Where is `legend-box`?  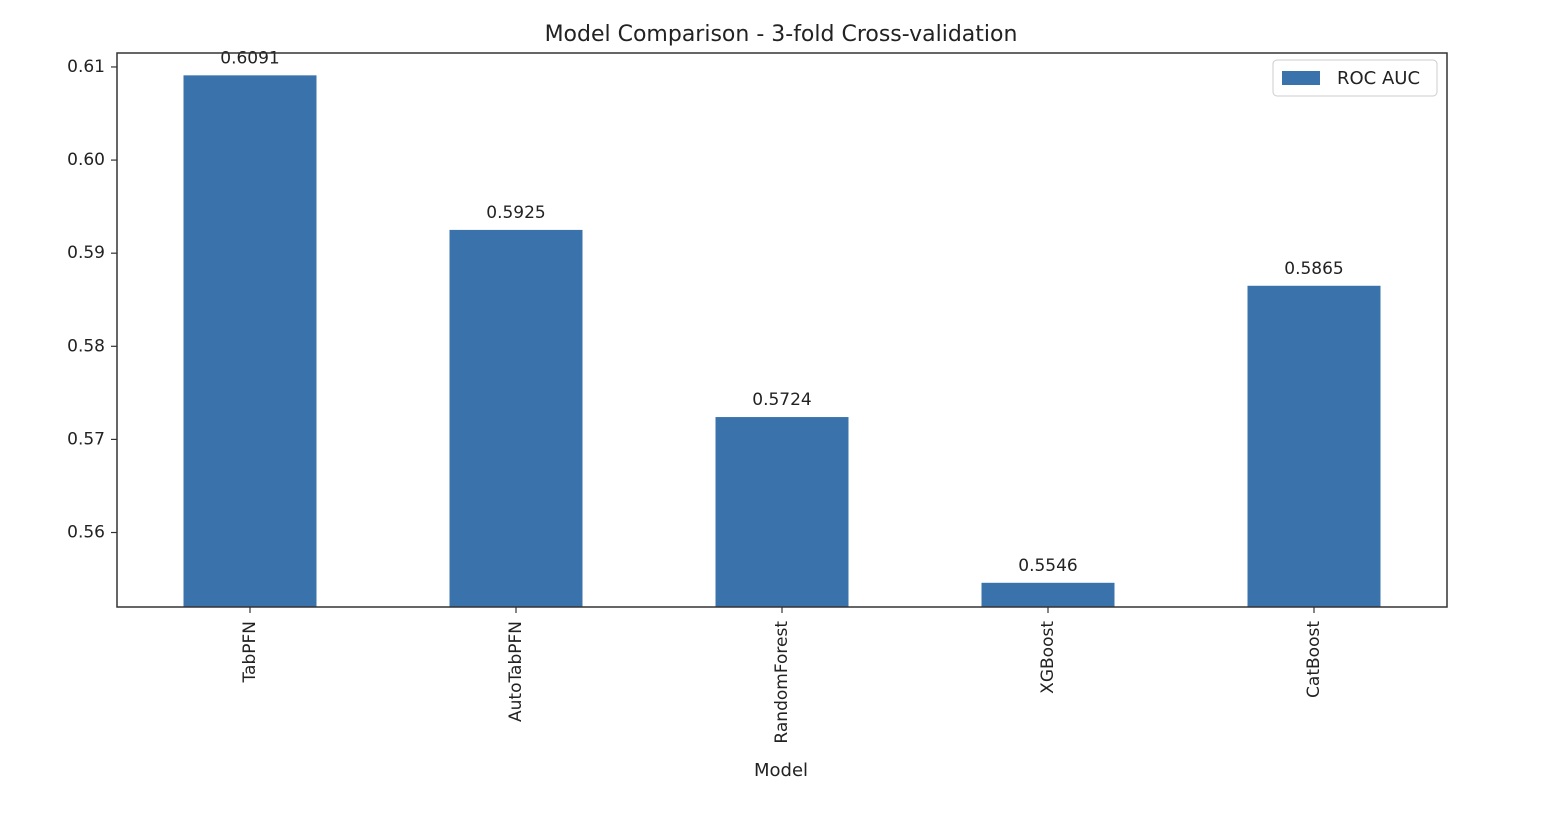
legend-box is located at coordinates (1355, 78).